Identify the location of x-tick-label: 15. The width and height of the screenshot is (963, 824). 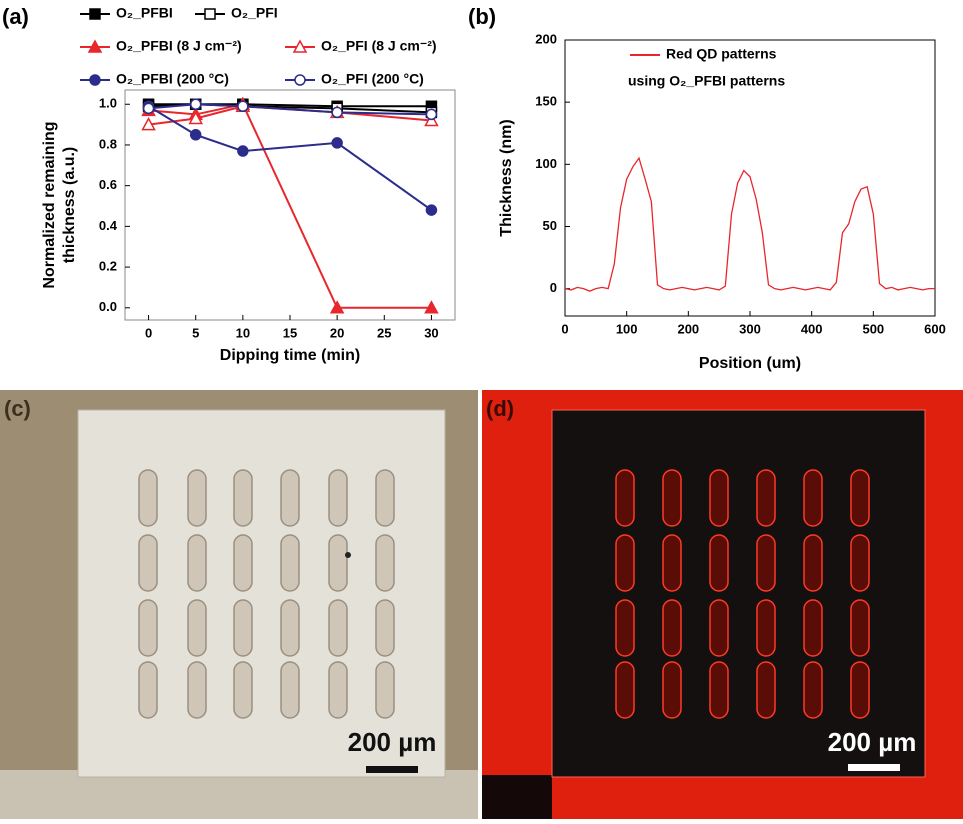
(290, 332).